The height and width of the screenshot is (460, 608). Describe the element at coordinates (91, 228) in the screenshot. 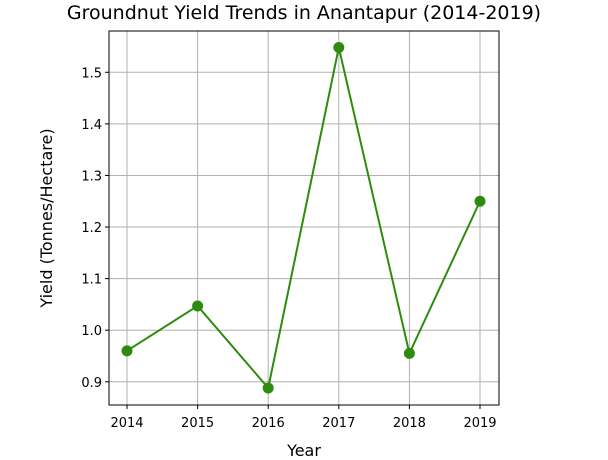

I see `y-tick-label: 1.2` at that location.